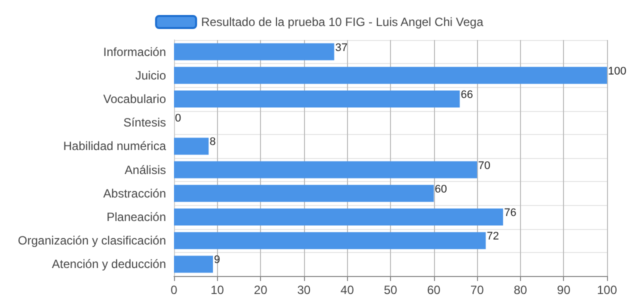  Describe the element at coordinates (434, 290) in the screenshot. I see `x-tick-label: 60` at that location.